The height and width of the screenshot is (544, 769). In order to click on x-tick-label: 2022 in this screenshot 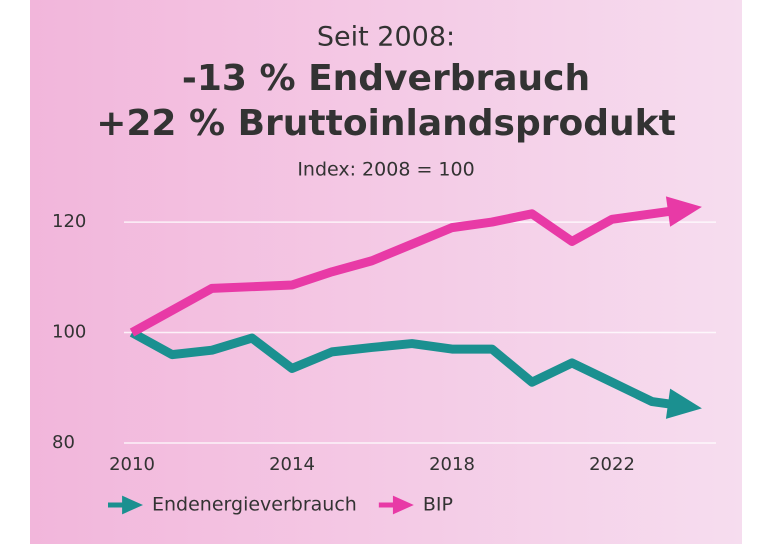, I will do `click(612, 464)`.